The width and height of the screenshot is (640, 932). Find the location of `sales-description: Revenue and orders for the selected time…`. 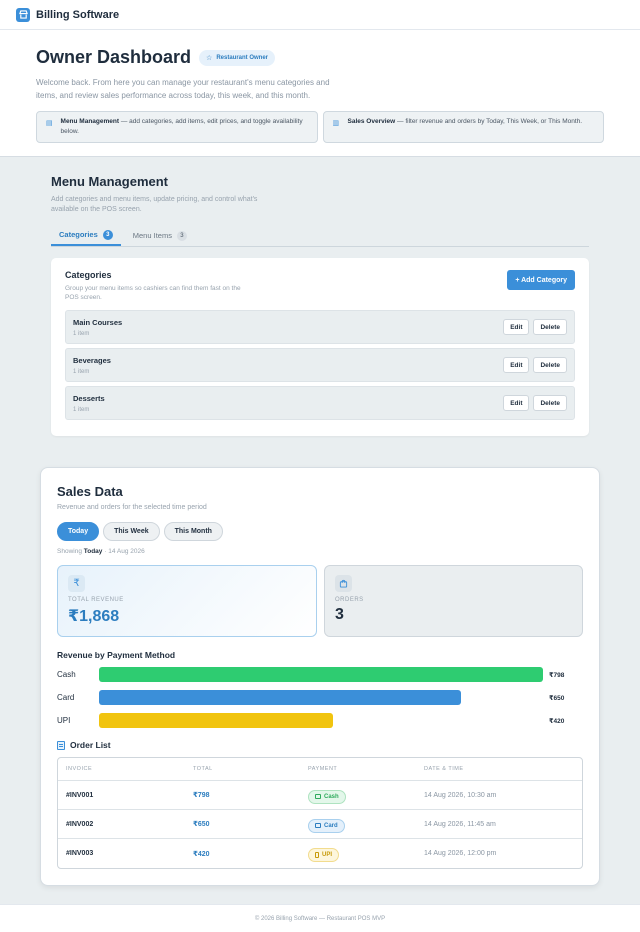

sales-description: Revenue and orders for the selected time… is located at coordinates (132, 507).